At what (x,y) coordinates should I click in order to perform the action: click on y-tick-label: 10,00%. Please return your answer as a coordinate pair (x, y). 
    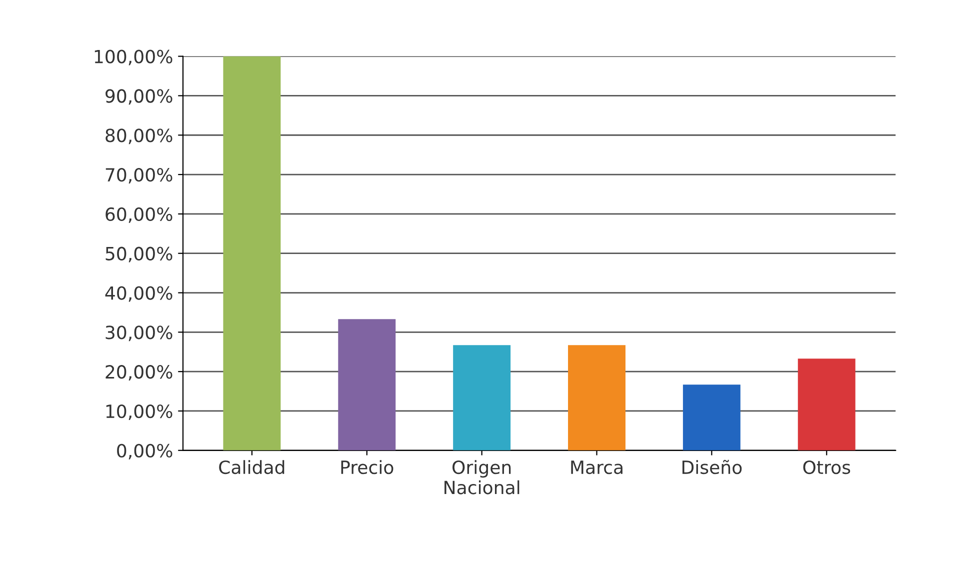
    Looking at the image, I should click on (139, 412).